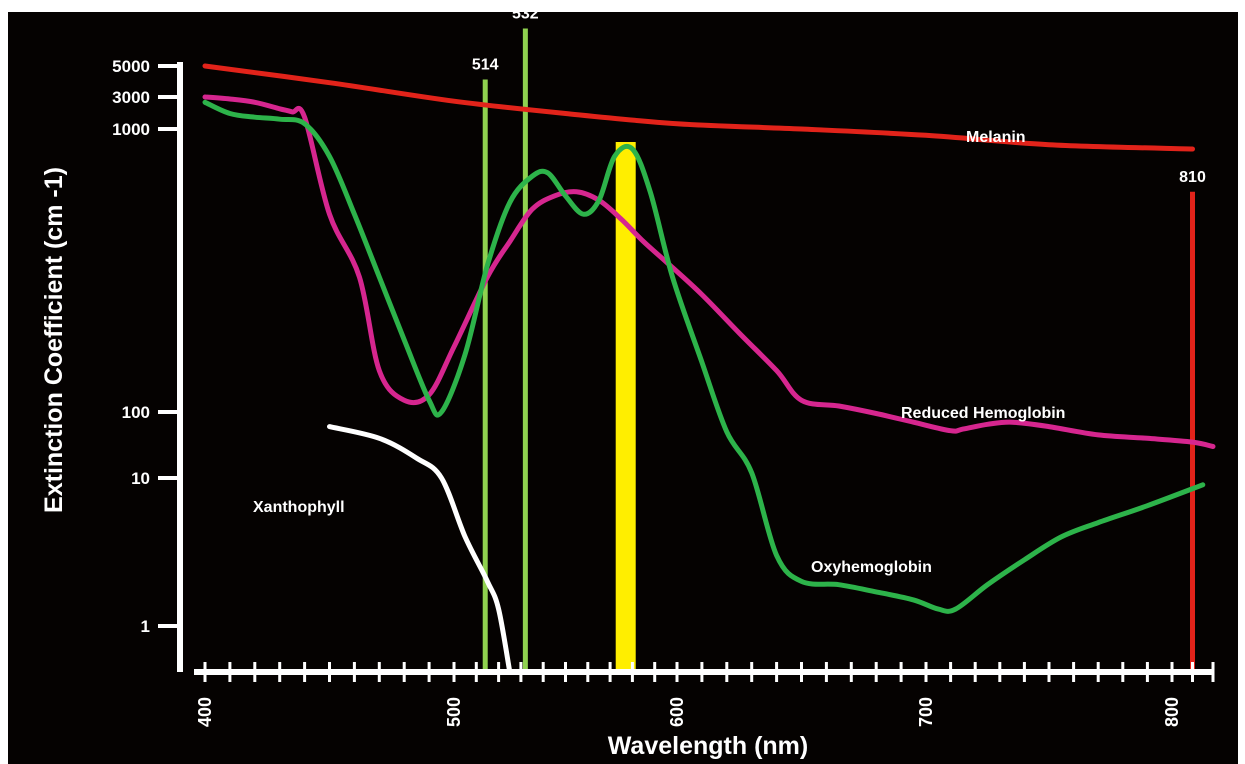  Describe the element at coordinates (1172, 712) in the screenshot. I see `x-tick-label: 800` at that location.